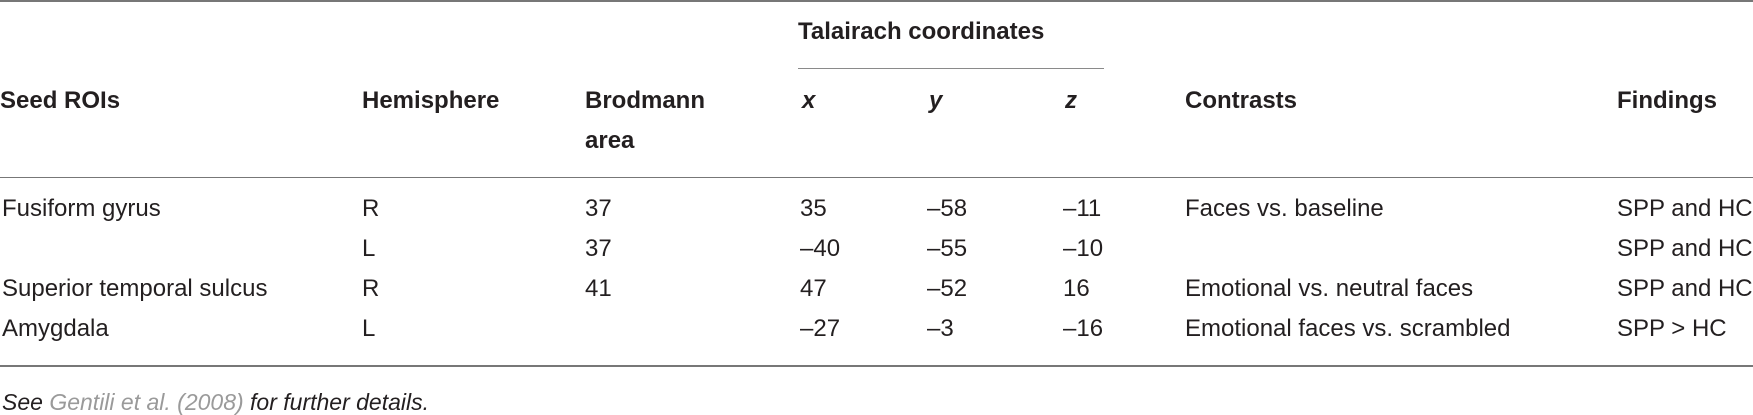 The width and height of the screenshot is (1753, 415). What do you see at coordinates (610, 140) in the screenshot?
I see `header-brodmann-line2: area` at bounding box center [610, 140].